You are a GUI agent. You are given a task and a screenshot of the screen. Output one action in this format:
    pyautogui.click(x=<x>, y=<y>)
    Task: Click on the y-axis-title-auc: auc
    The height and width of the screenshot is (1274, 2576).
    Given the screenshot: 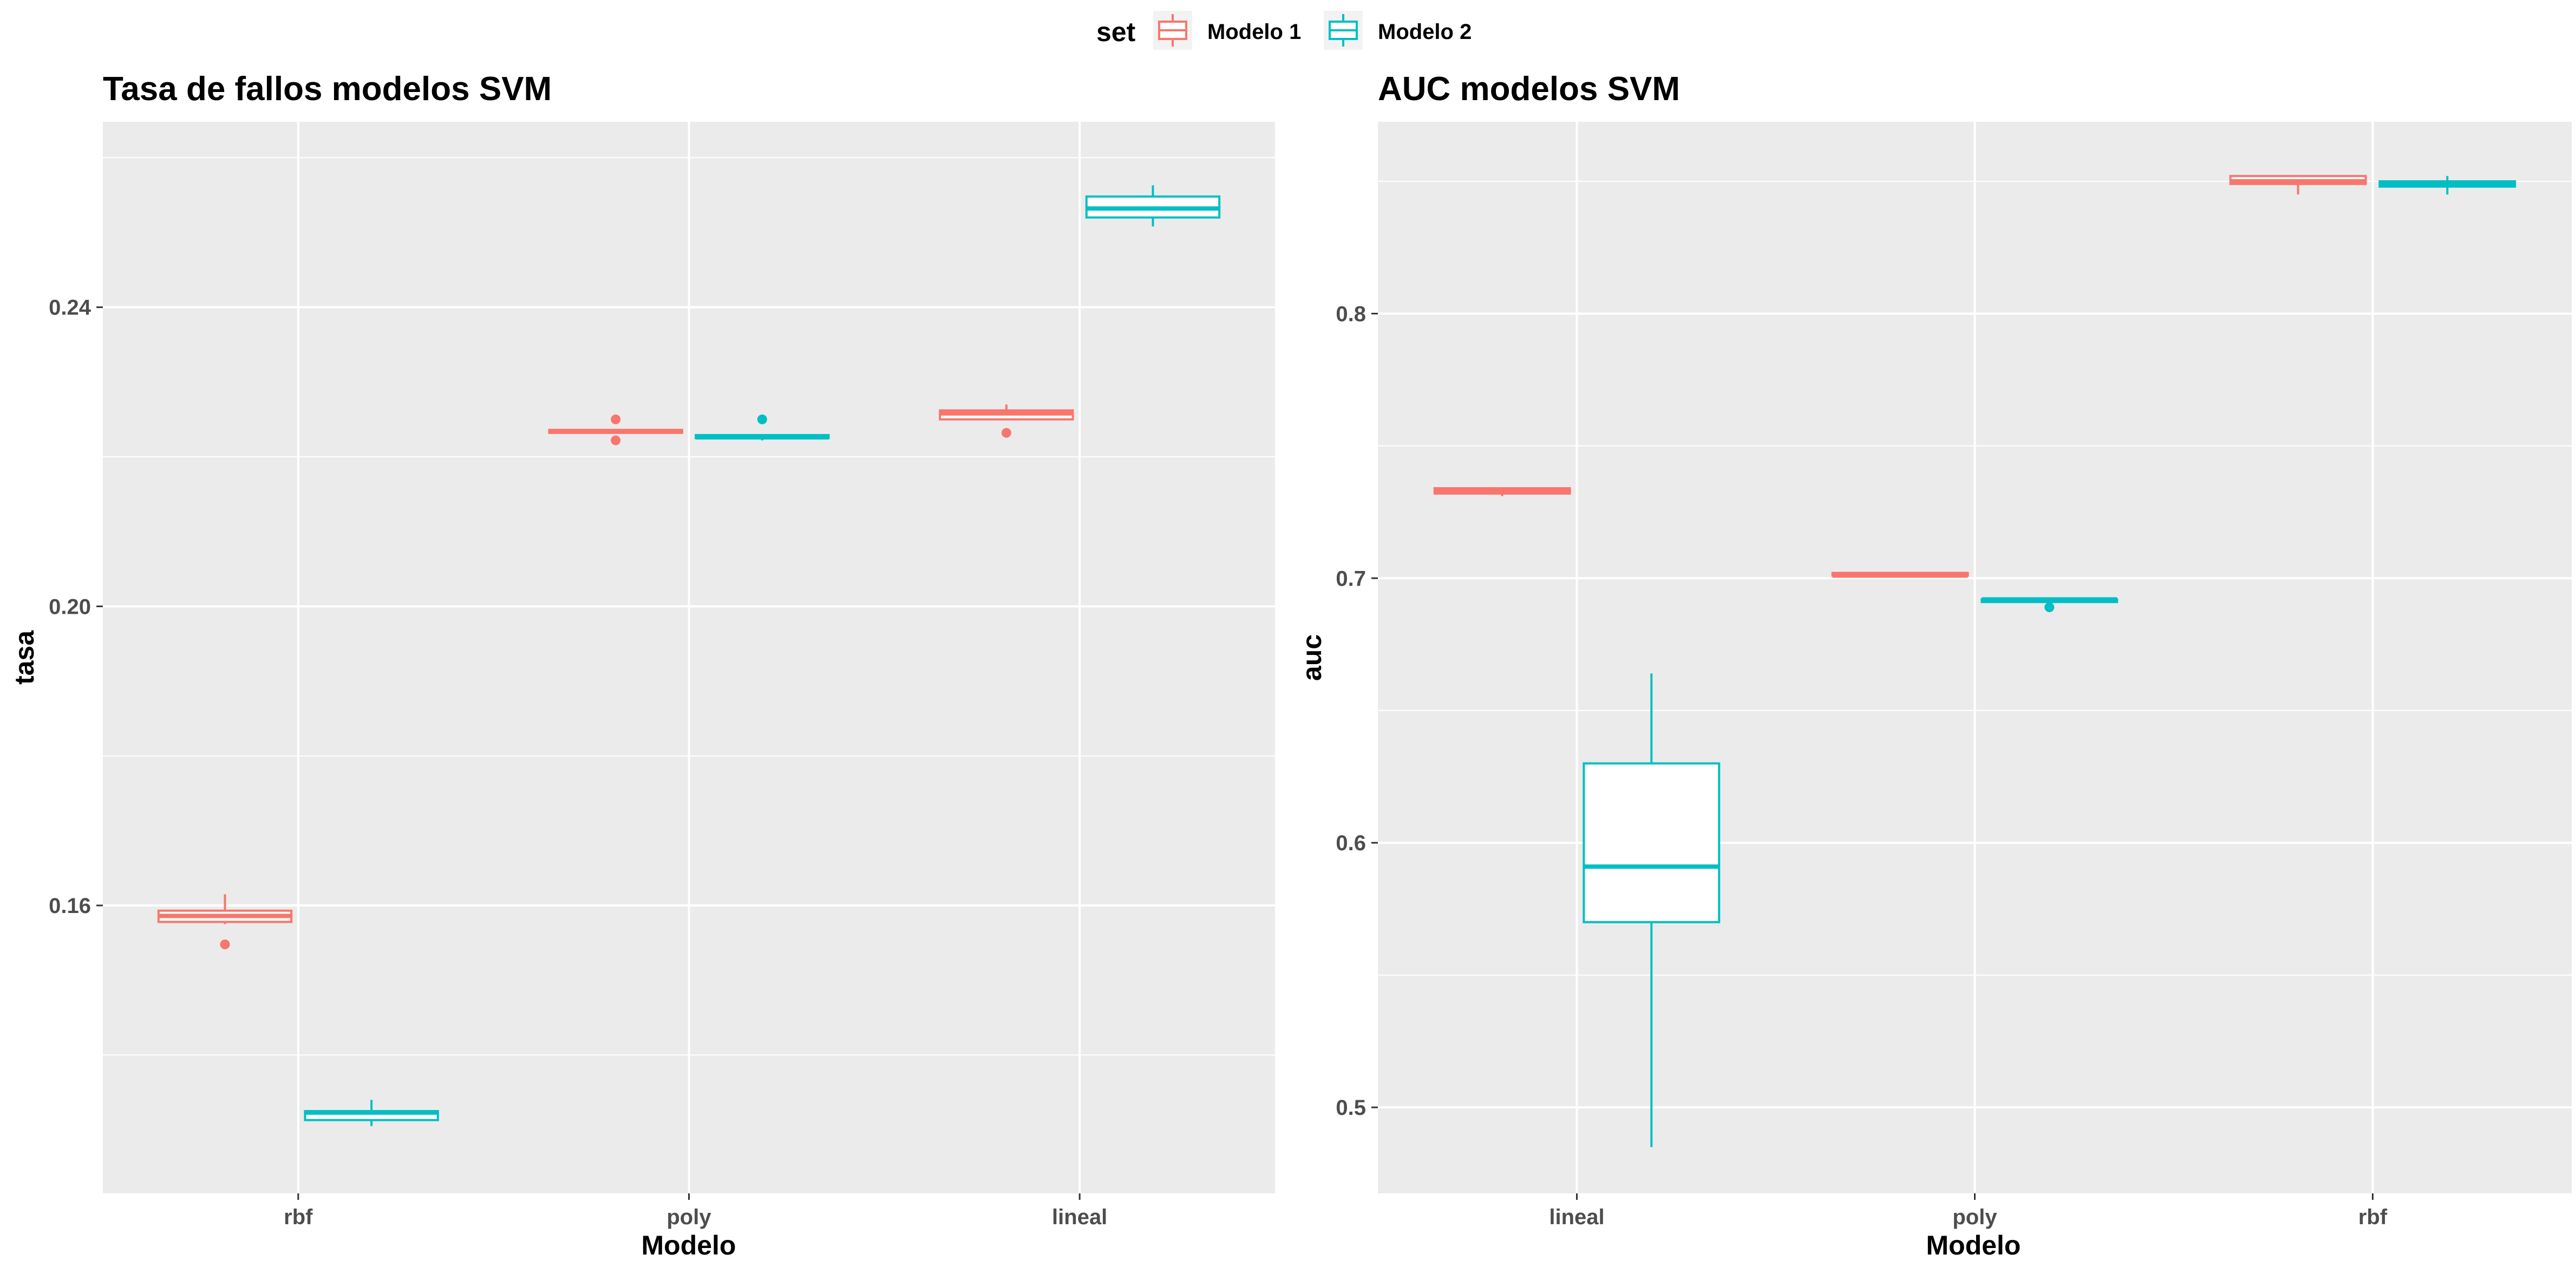 What is the action you would take?
    pyautogui.click(x=1312, y=657)
    